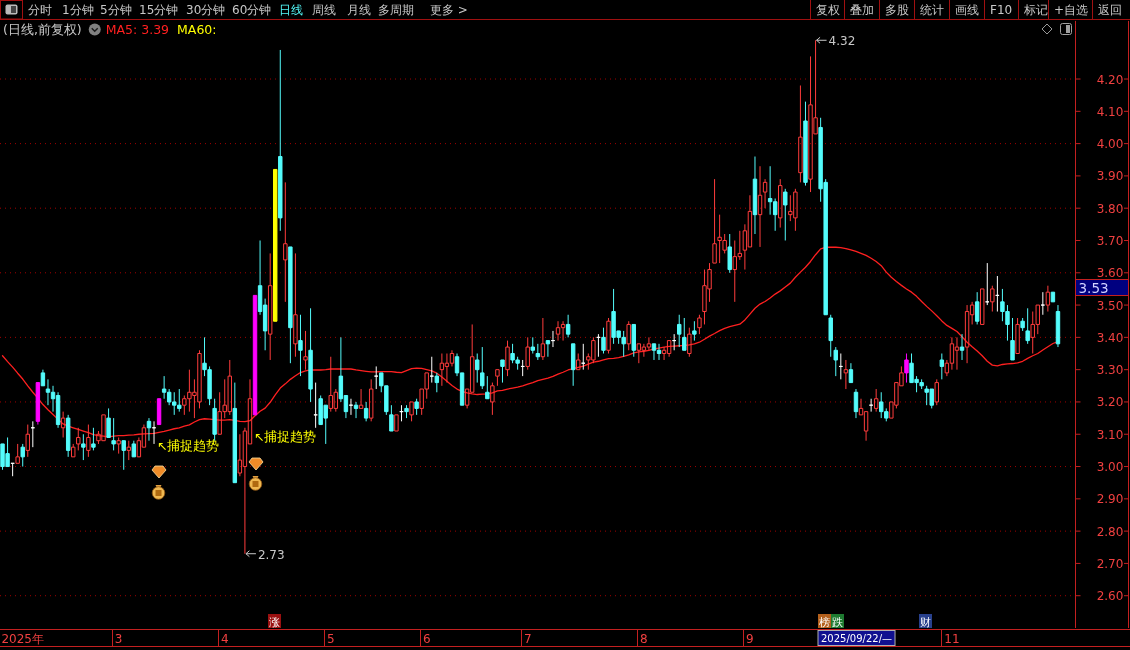 Image resolution: width=1130 pixels, height=650 pixels. I want to click on text: 多周期, so click(396, 10).